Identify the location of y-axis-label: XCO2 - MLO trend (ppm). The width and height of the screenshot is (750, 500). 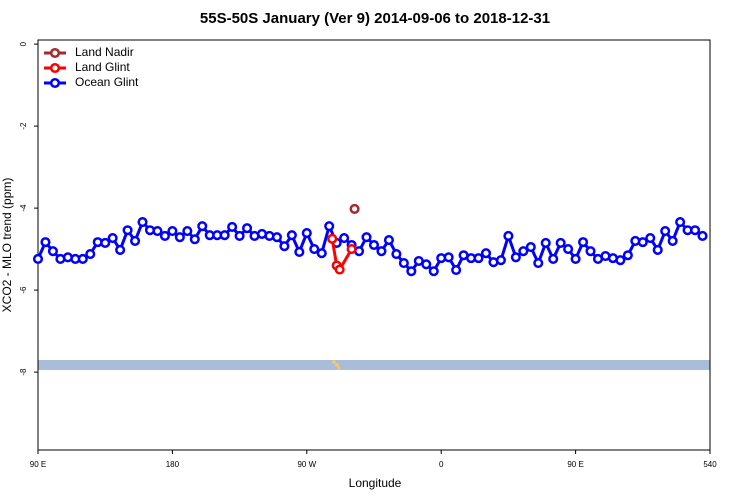
(7, 245).